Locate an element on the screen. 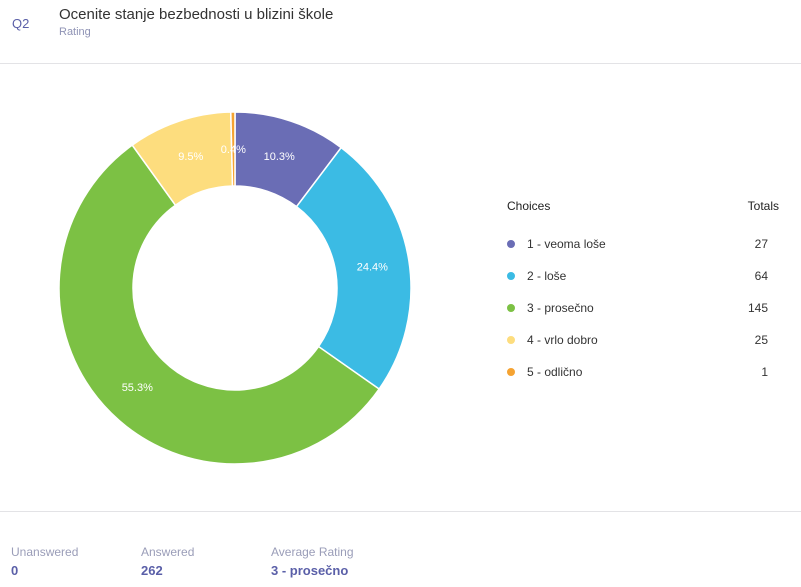 Image resolution: width=801 pixels, height=587 pixels. donut-slice-5-odli-no is located at coordinates (233, 149).